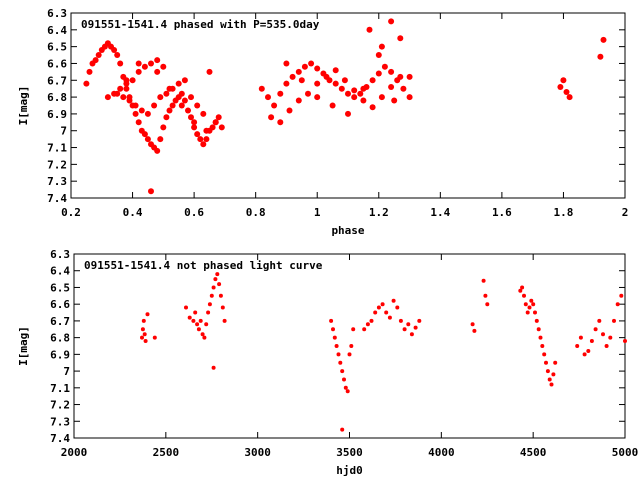 Image resolution: width=640 pixels, height=485 pixels. Describe the element at coordinates (60, 354) in the screenshot. I see `unphased-y-tick-label: 6.9` at that location.